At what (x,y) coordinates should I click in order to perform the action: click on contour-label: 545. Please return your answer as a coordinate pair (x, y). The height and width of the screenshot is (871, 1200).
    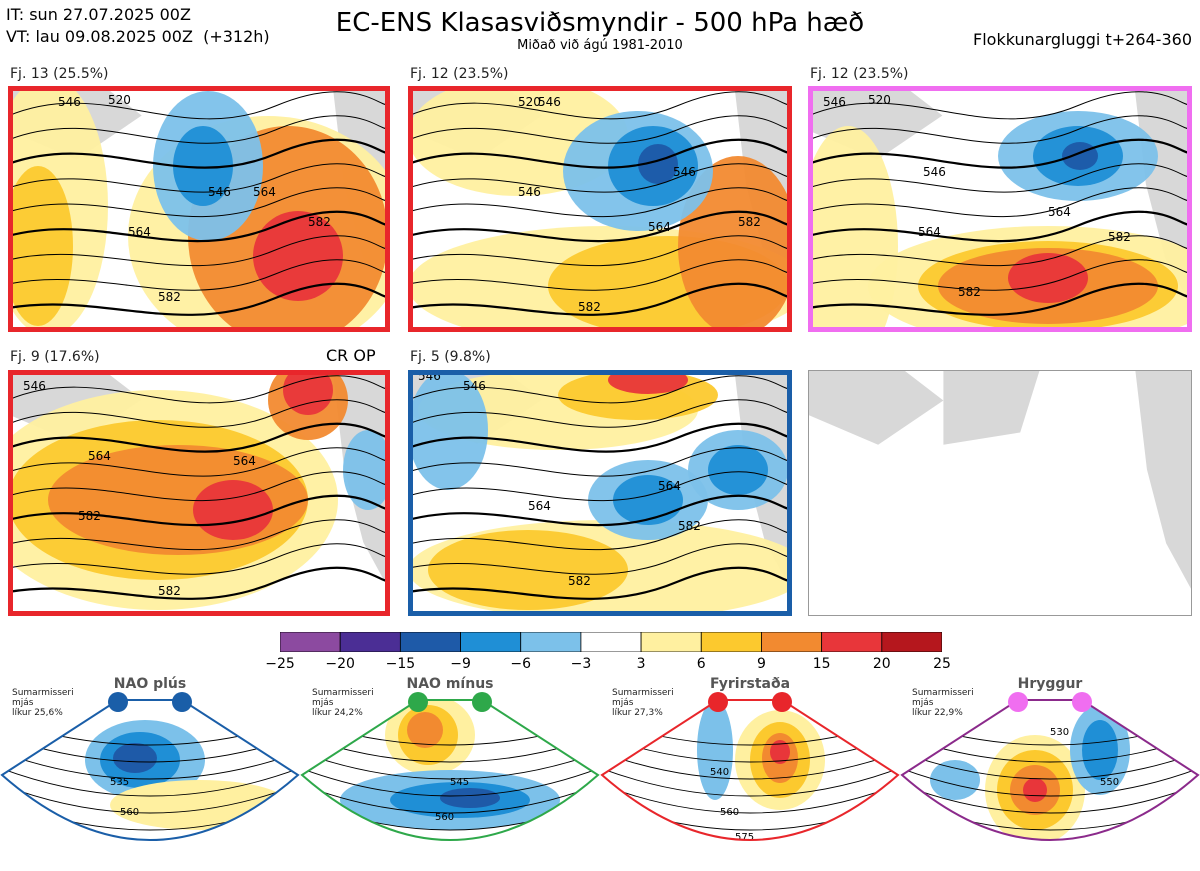
    Looking at the image, I should click on (459, 782).